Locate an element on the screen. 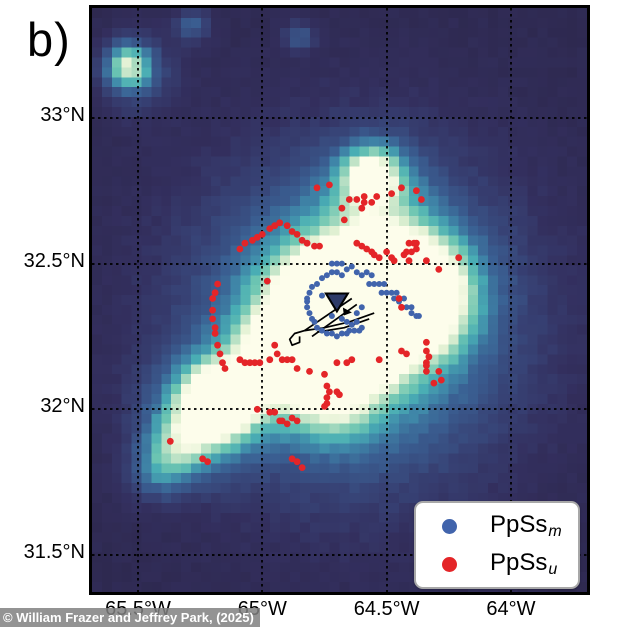  legend-label: PpSsu is located at coordinates (523, 564).